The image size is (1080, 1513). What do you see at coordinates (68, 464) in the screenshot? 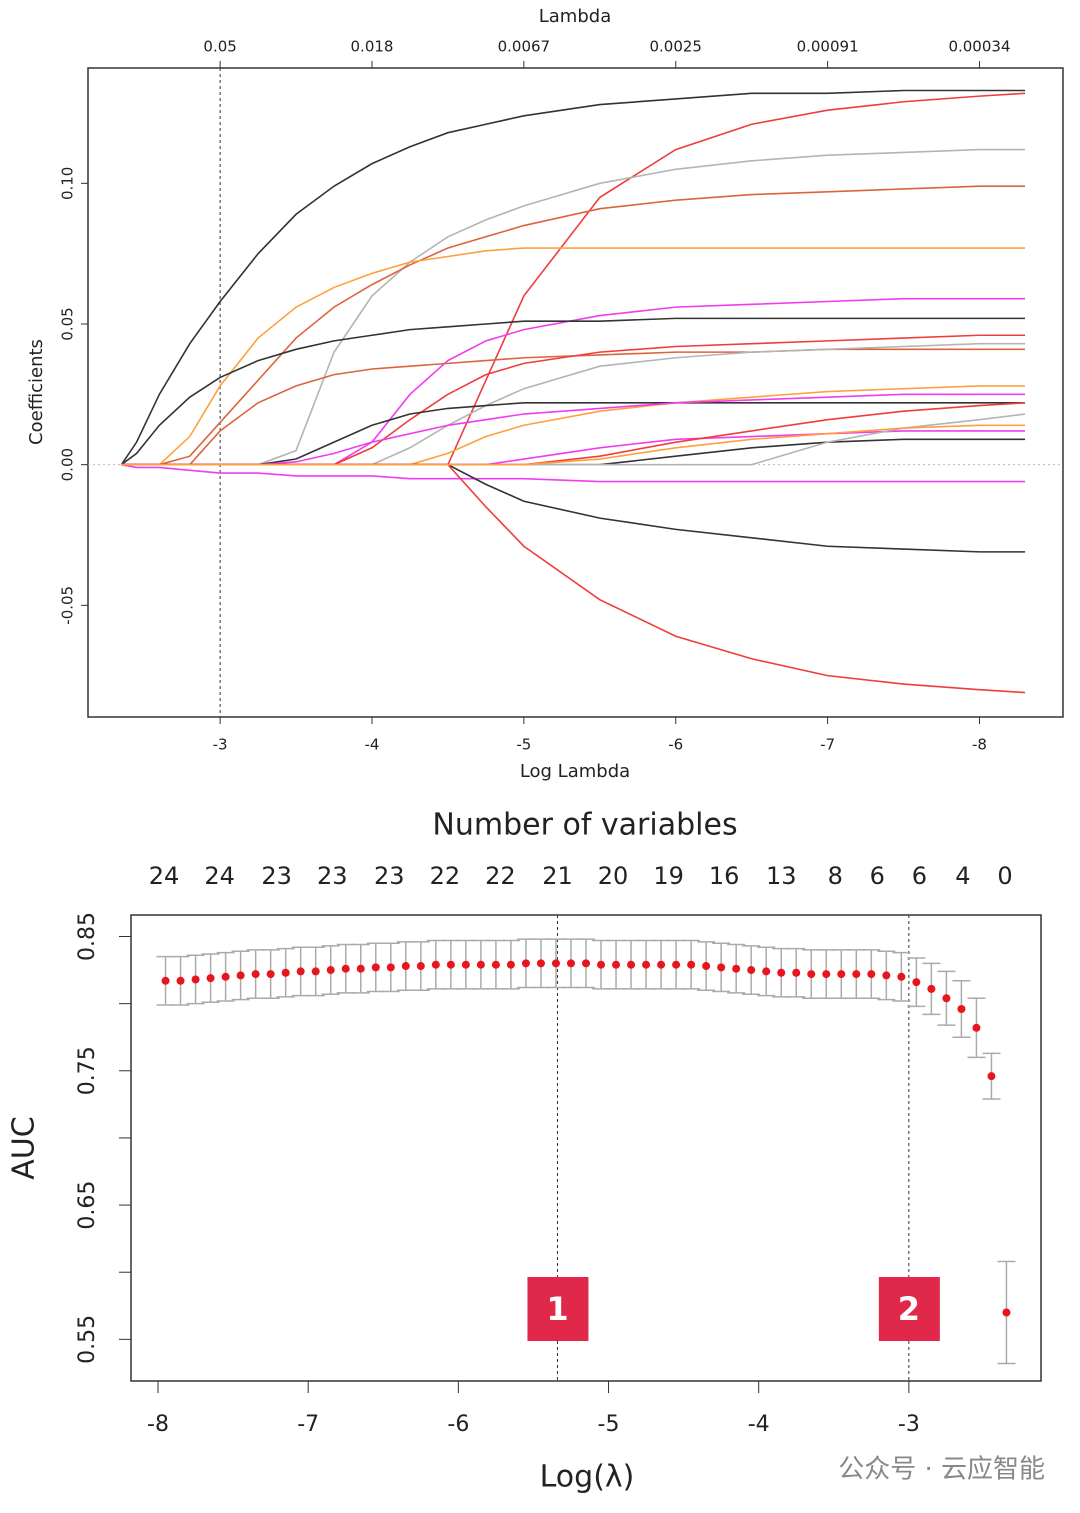
I see `y-tick-label: 0.00` at bounding box center [68, 464].